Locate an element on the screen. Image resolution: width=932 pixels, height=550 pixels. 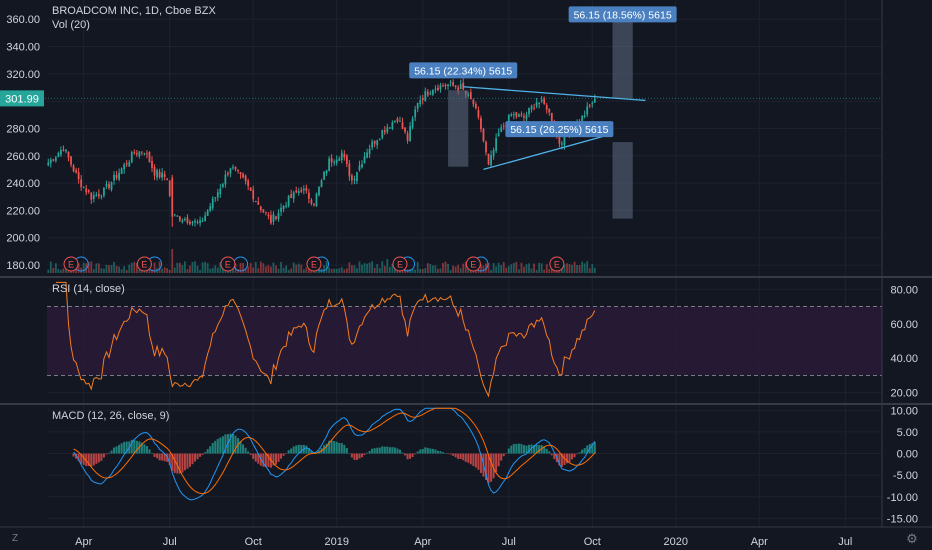
measure-box is located at coordinates (622, 60).